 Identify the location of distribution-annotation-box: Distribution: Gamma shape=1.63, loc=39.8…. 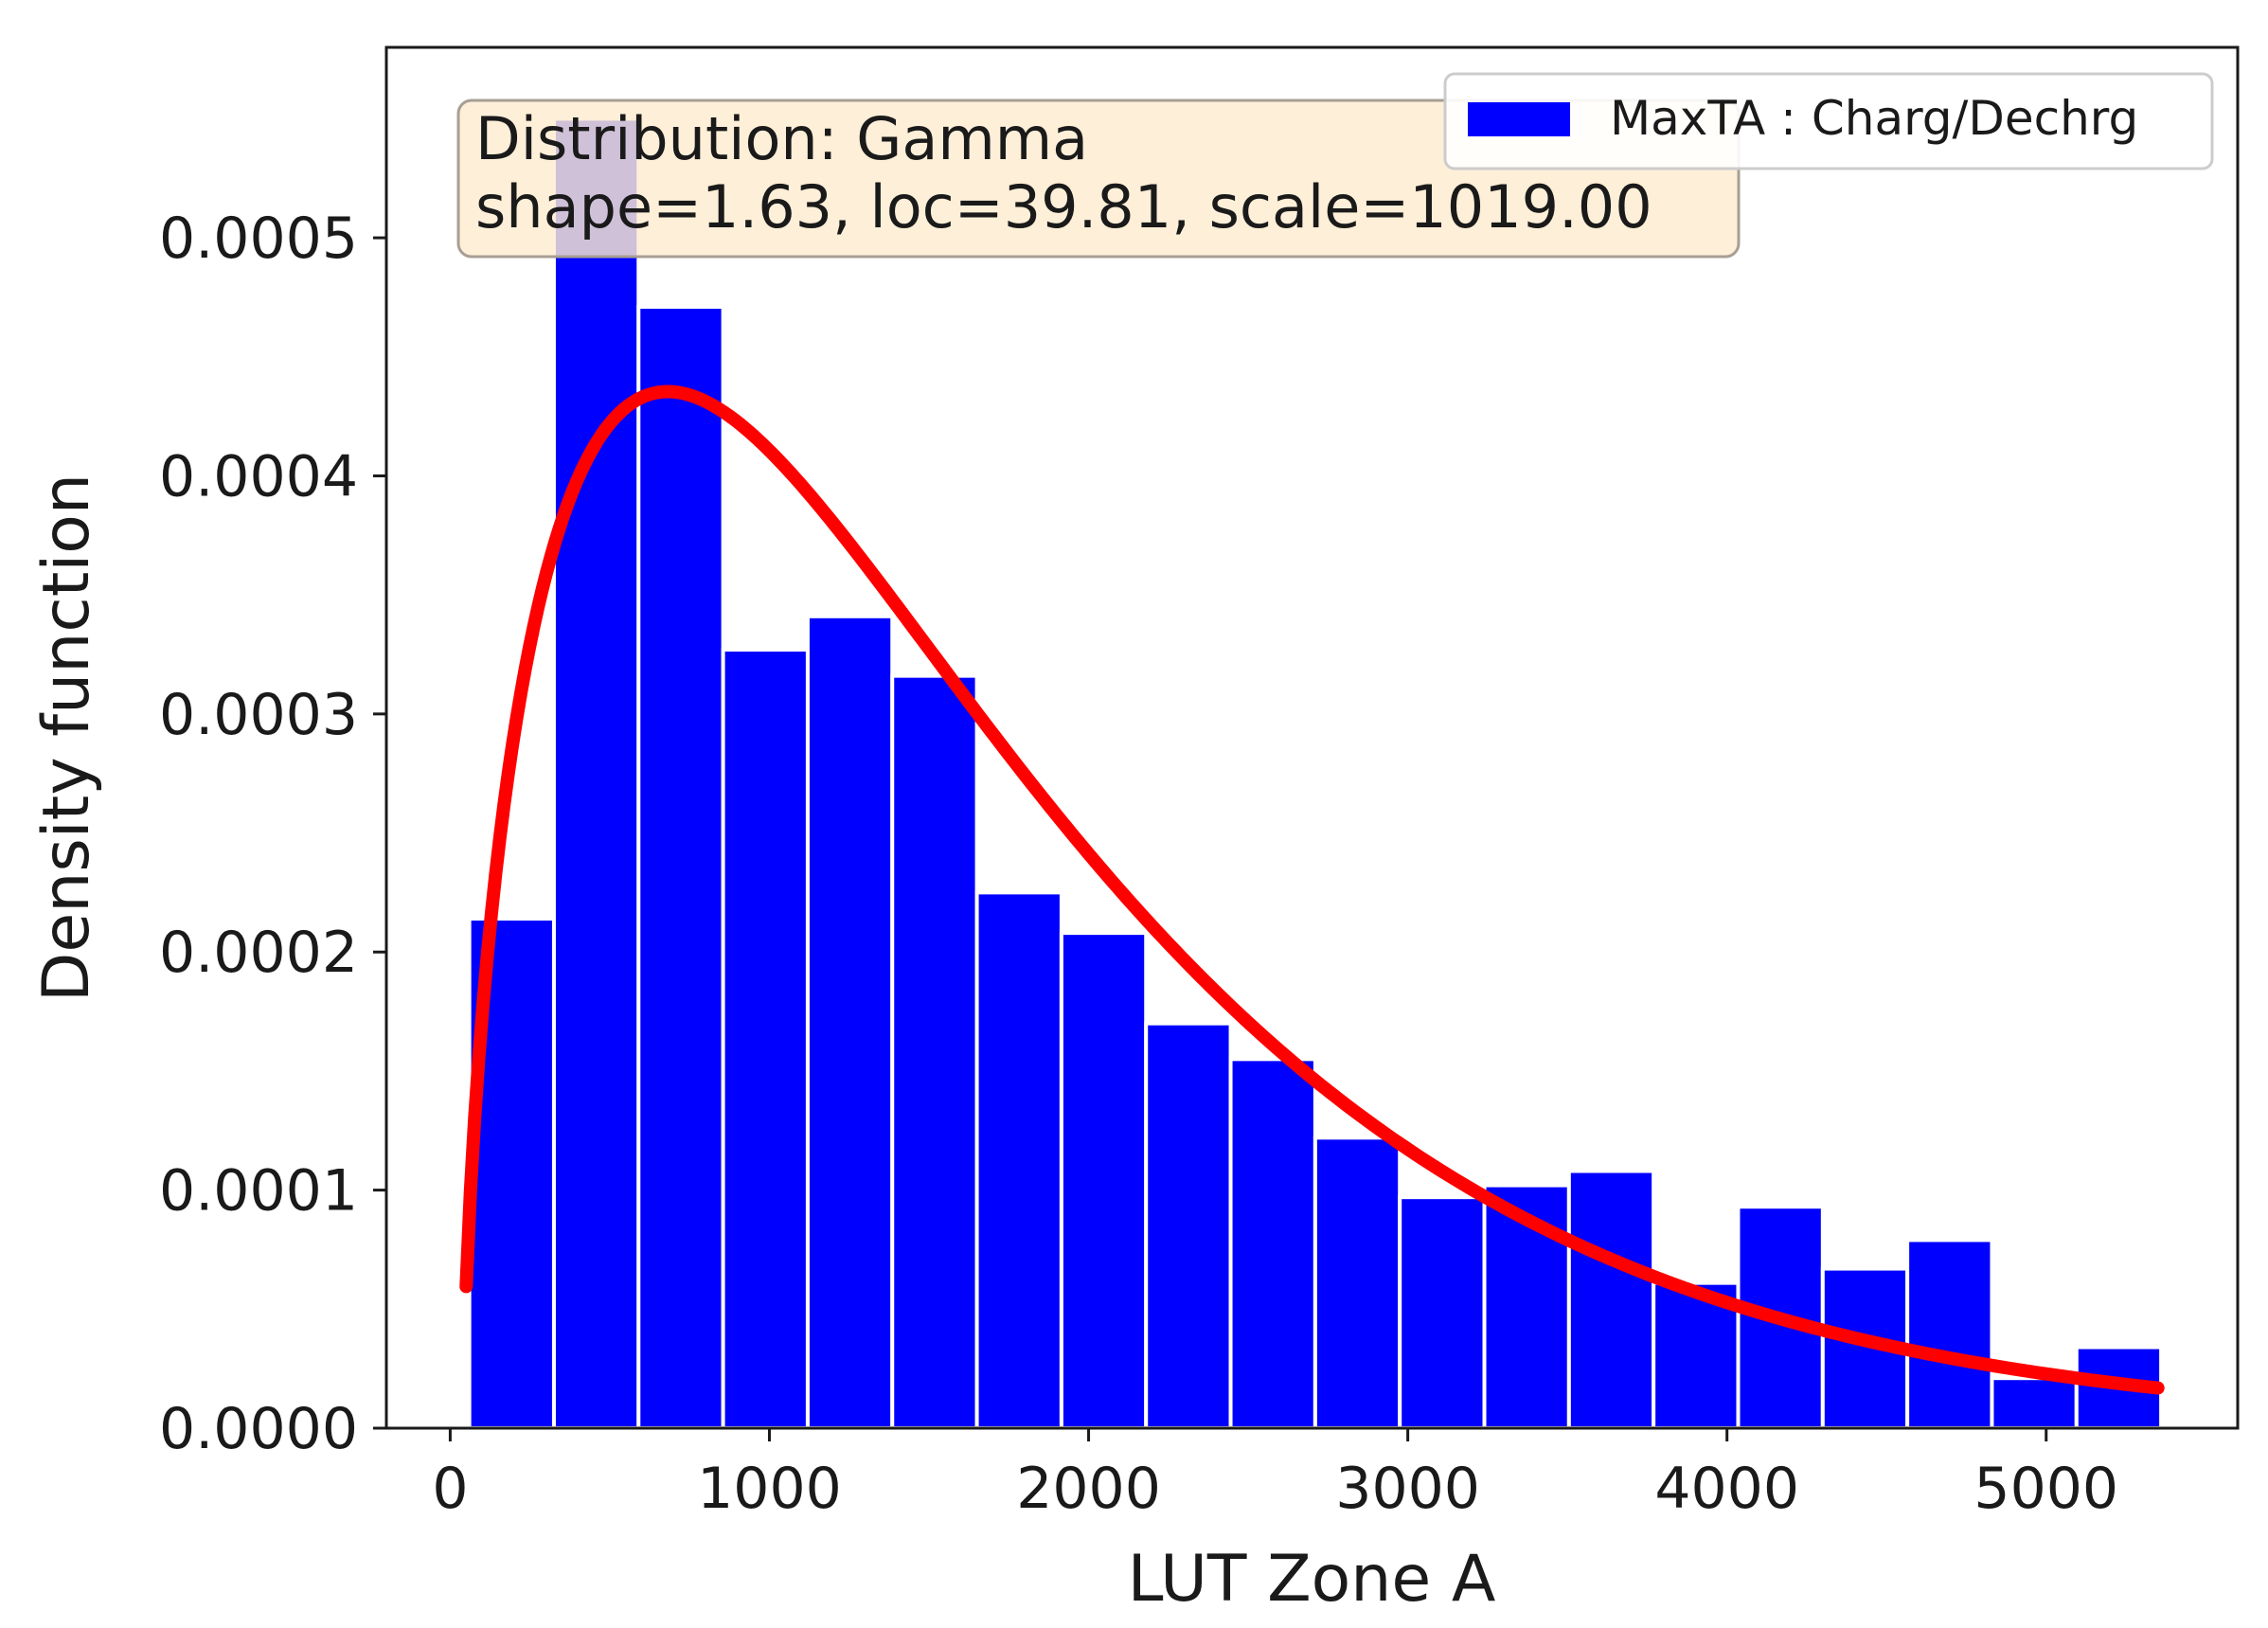
(1098, 178).